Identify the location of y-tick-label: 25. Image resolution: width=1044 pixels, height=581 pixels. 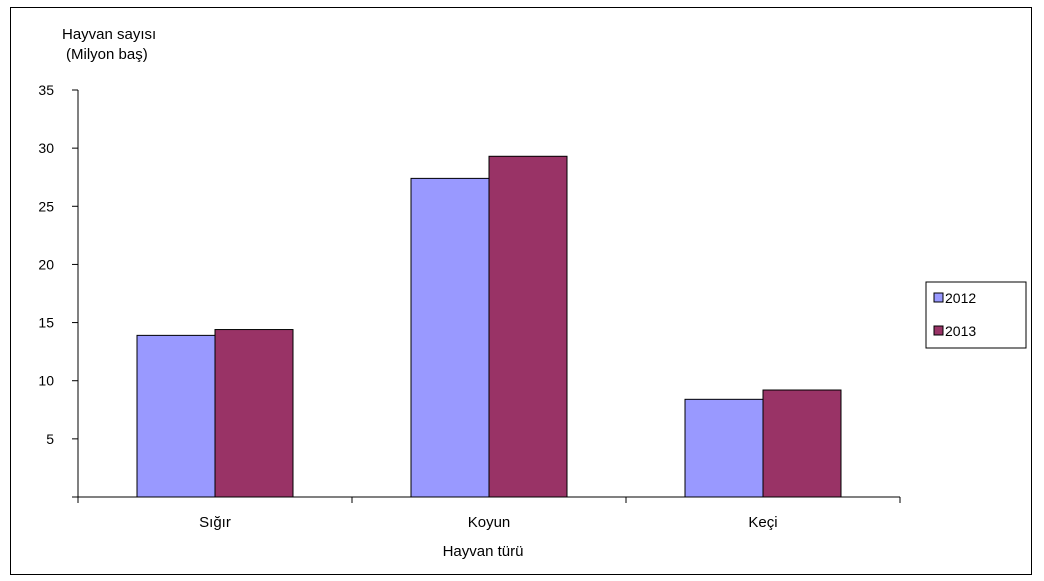
(46, 206).